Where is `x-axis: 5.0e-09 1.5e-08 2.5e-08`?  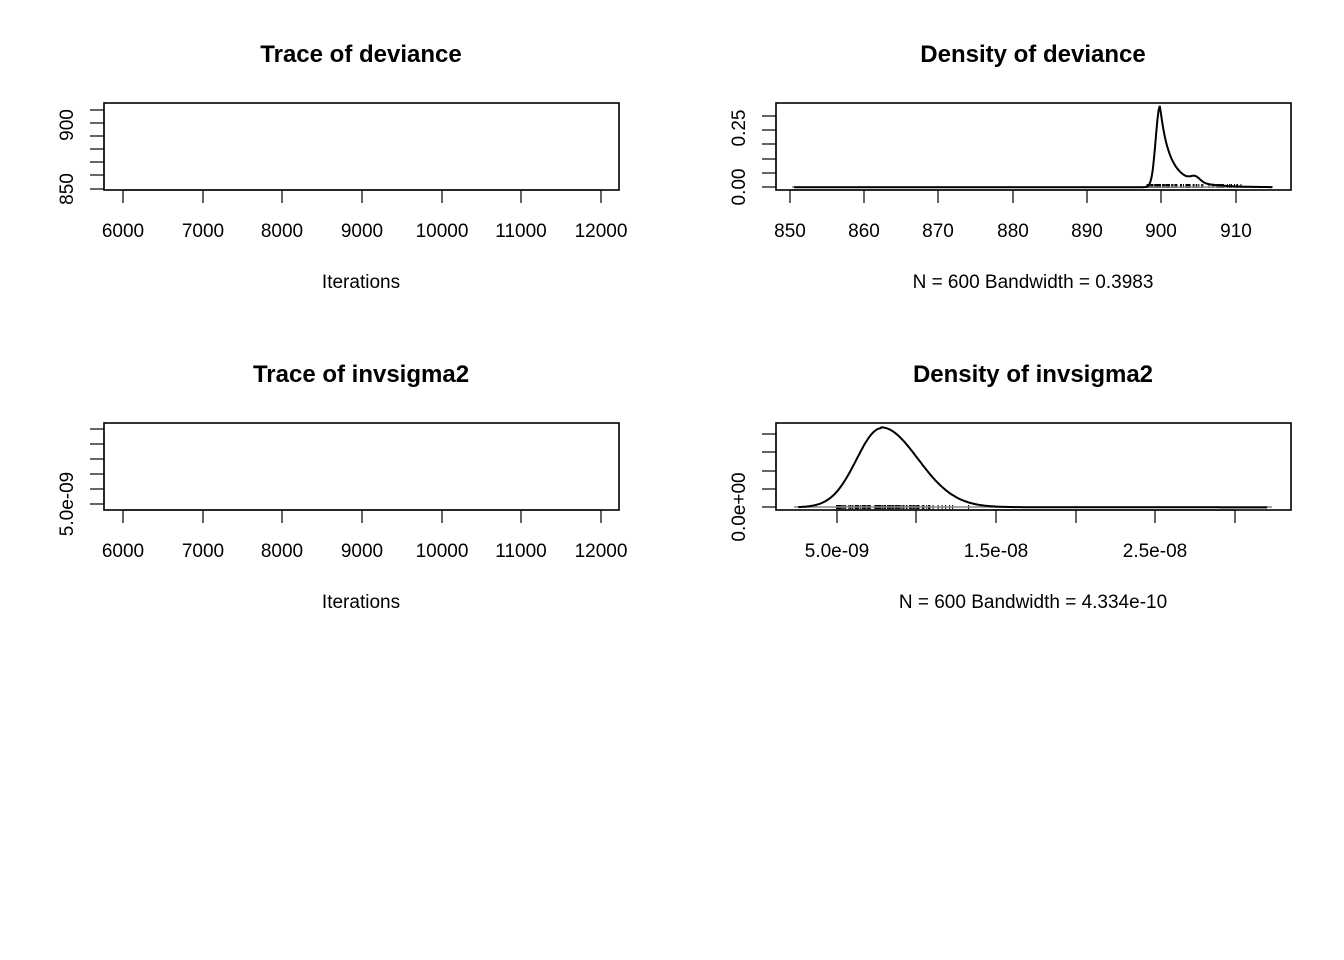 x-axis: 5.0e-09 1.5e-08 2.5e-08 is located at coordinates (1020, 535).